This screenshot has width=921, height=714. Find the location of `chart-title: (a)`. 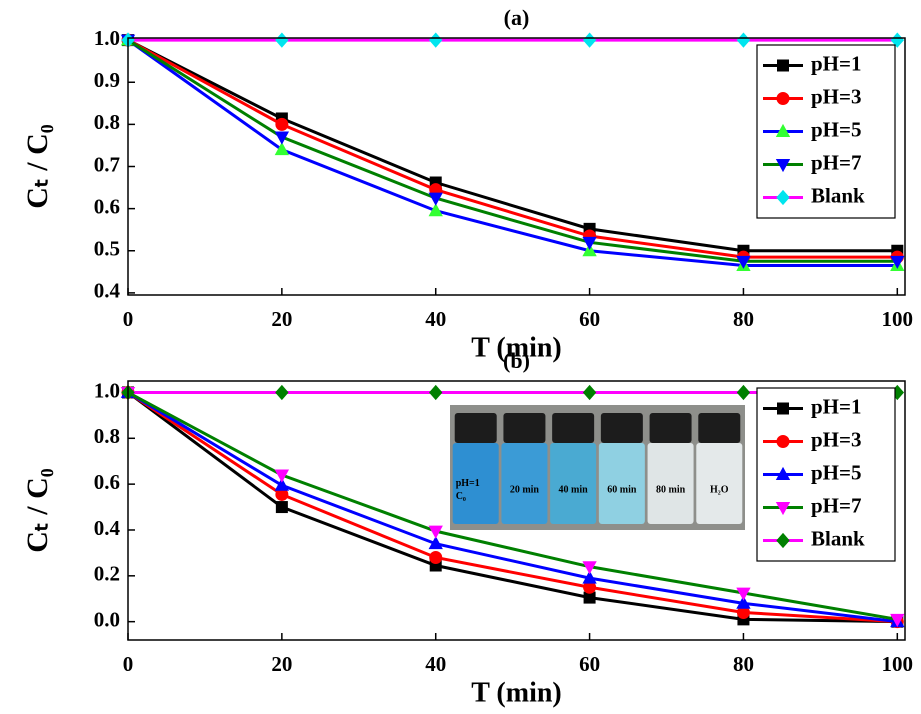

chart-title: (a) is located at coordinates (517, 17).